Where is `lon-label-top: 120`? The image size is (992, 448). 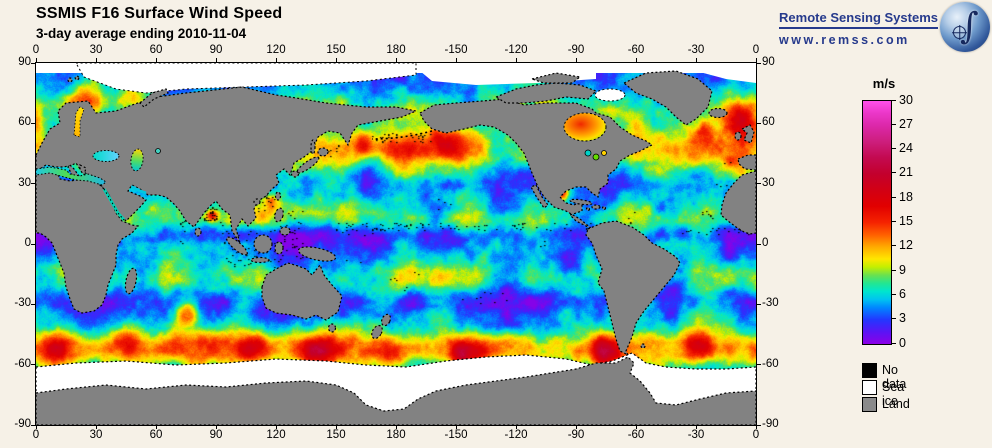 lon-label-top: 120 is located at coordinates (276, 50).